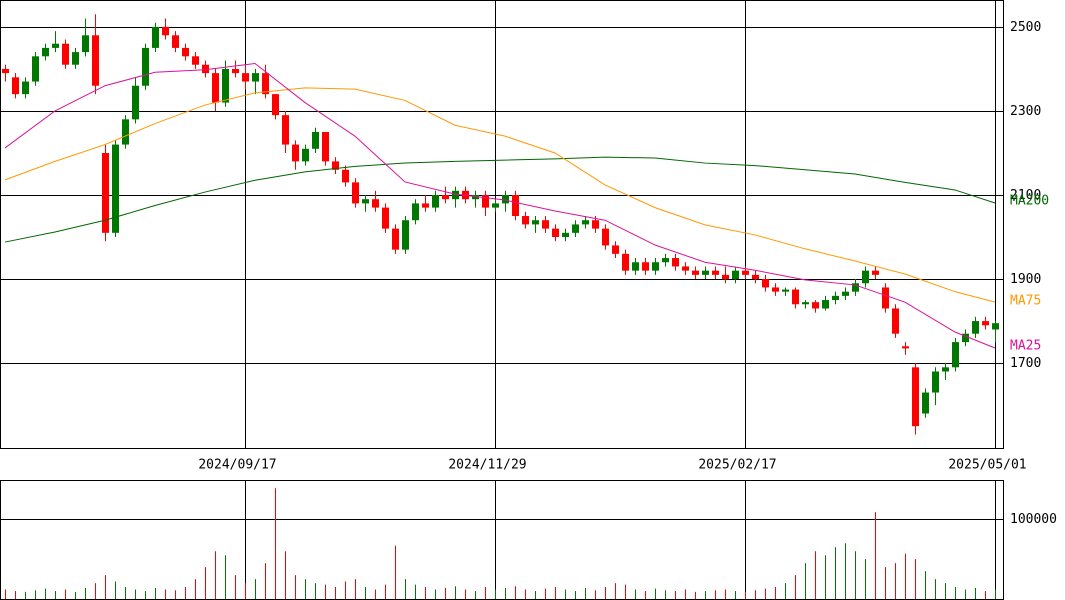  I want to click on y-tick-label: 2100, so click(1025, 195).